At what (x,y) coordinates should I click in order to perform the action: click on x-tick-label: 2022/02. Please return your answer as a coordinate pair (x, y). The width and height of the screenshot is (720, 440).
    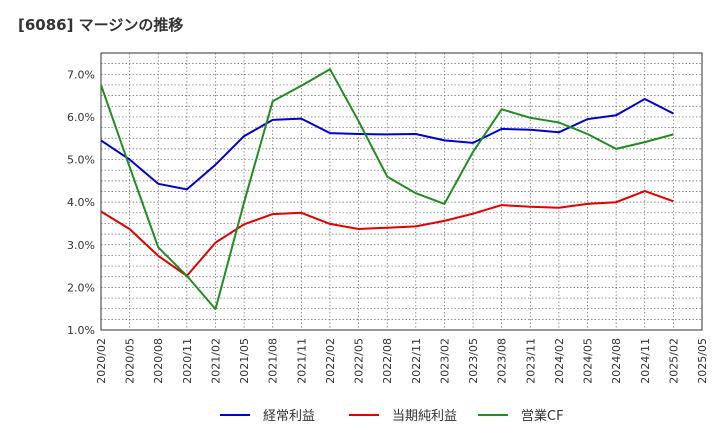
    Looking at the image, I should click on (330, 361).